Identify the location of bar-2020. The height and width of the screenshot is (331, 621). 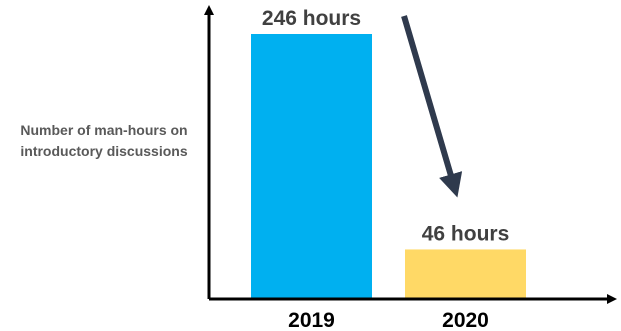
(465, 274).